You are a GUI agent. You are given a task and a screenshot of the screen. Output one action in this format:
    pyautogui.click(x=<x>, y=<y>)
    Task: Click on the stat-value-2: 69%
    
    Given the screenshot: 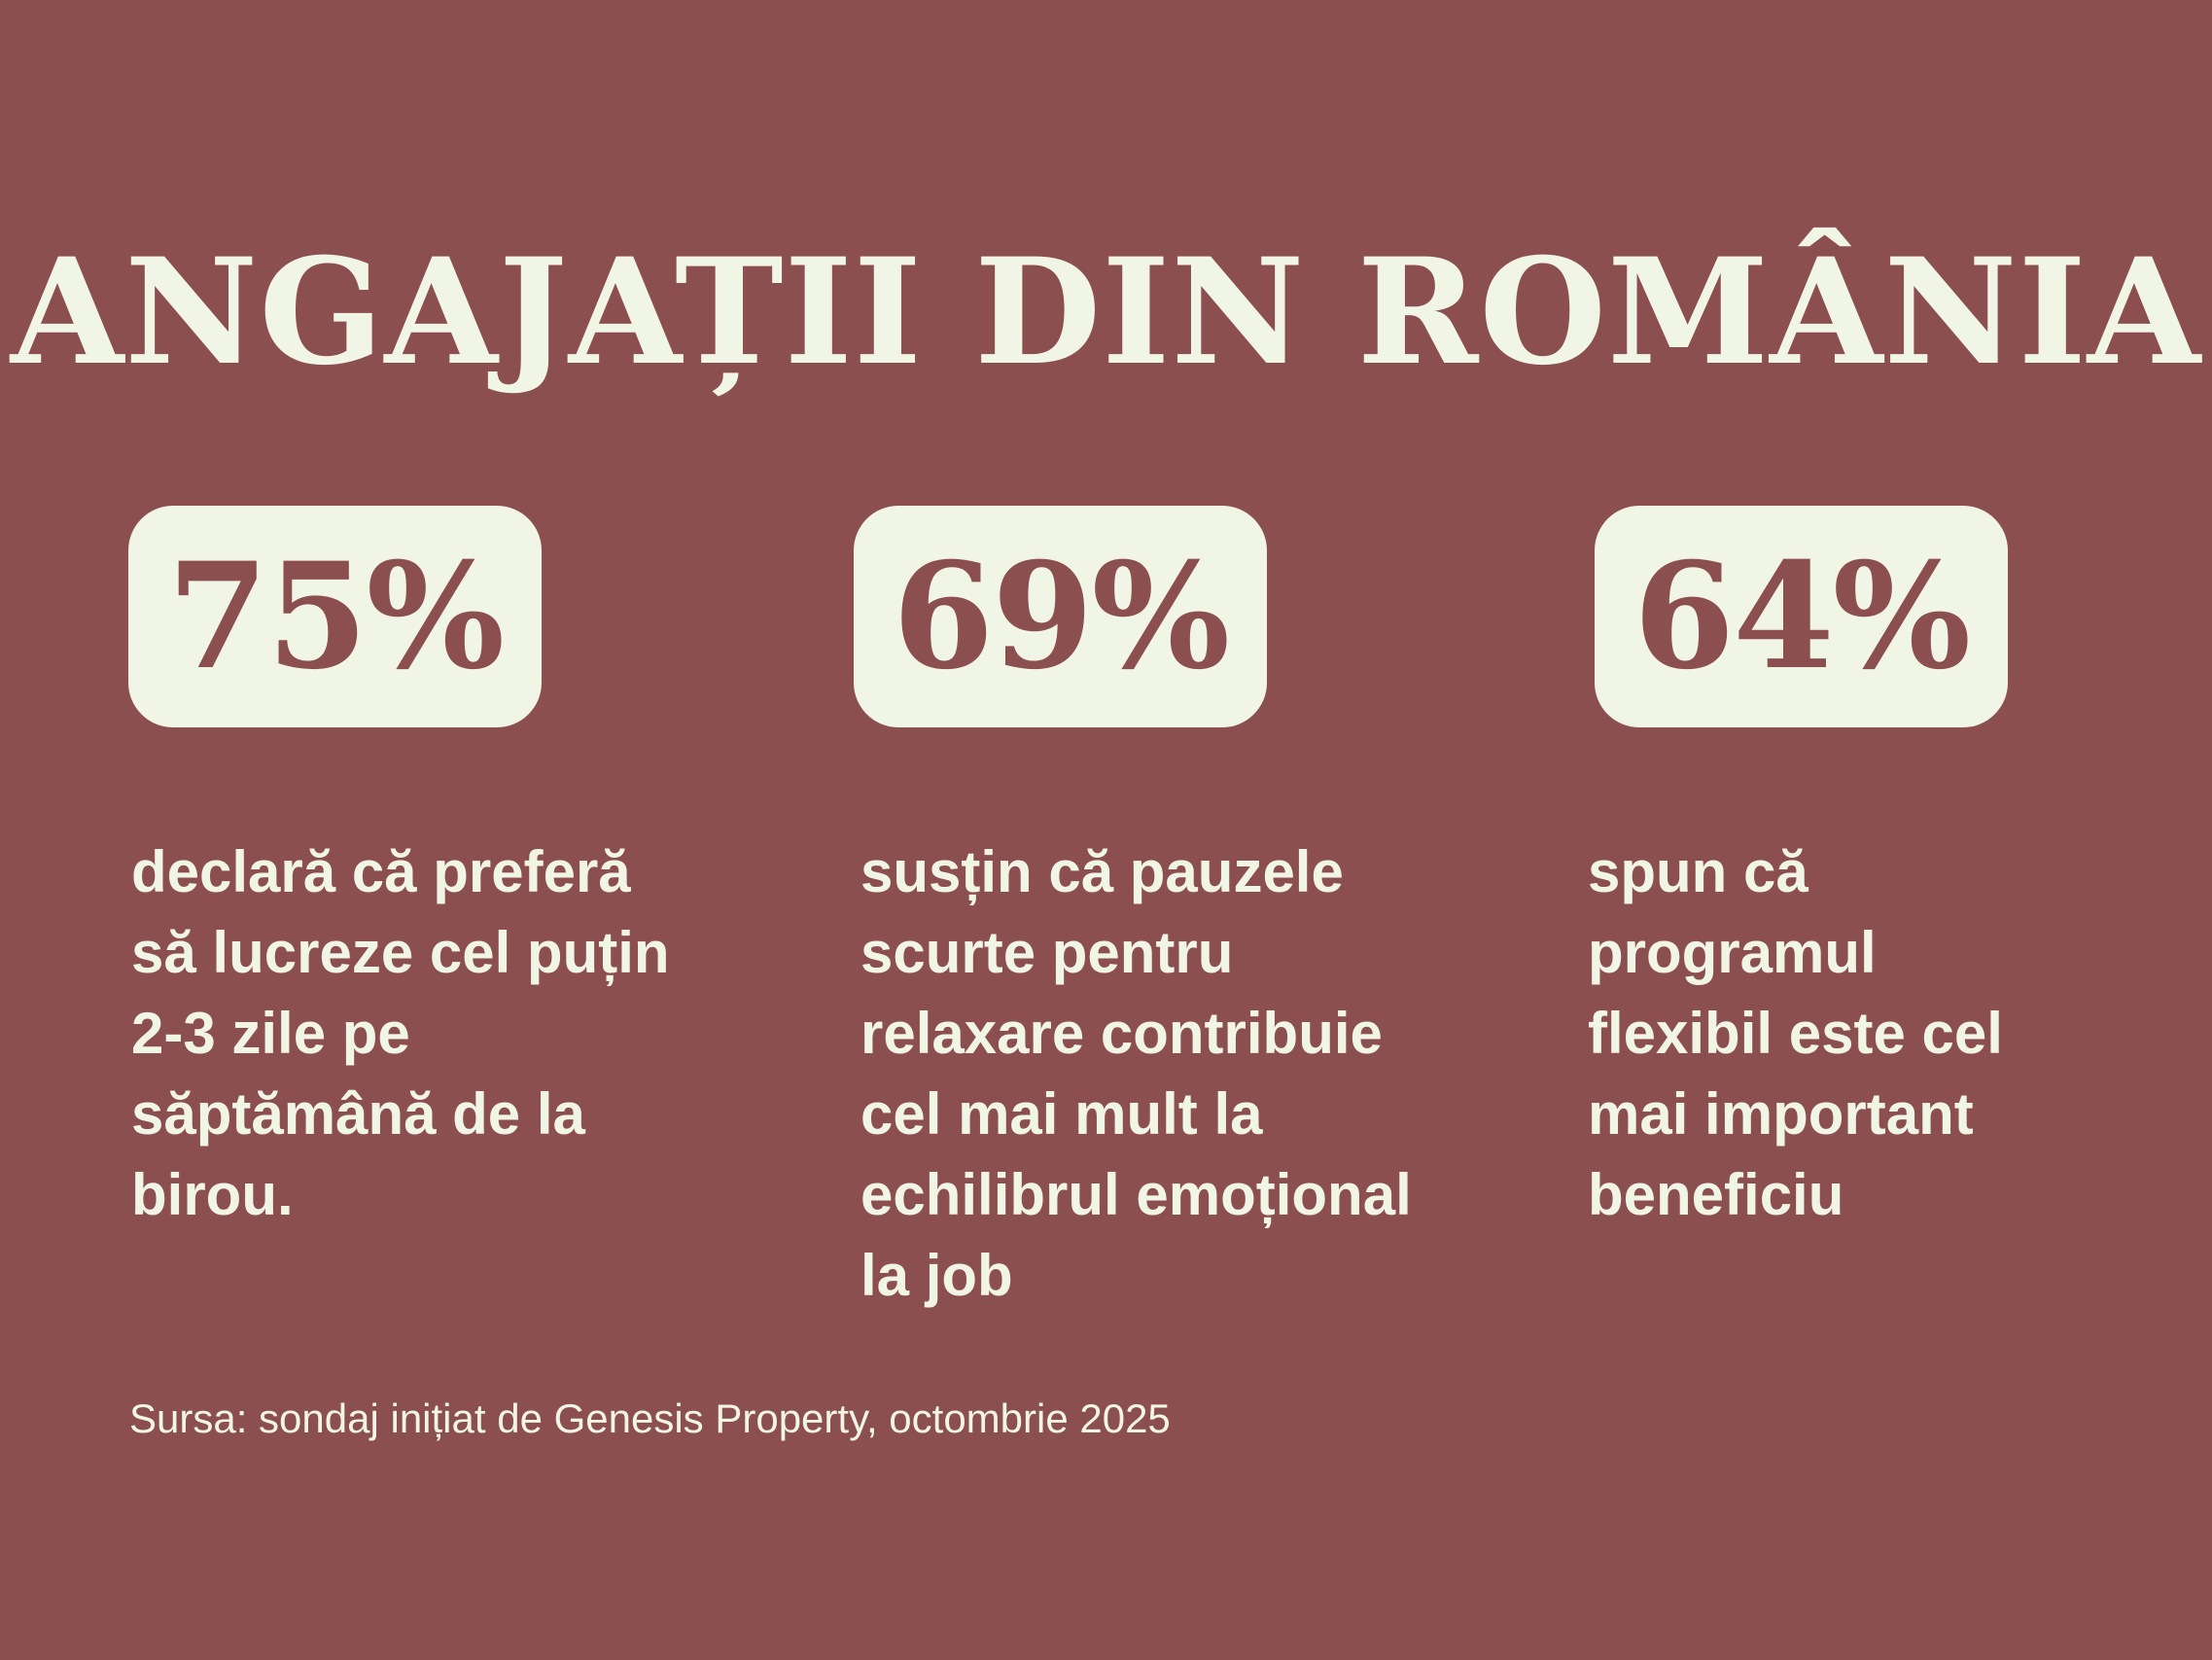 What is the action you would take?
    pyautogui.click(x=1061, y=617)
    